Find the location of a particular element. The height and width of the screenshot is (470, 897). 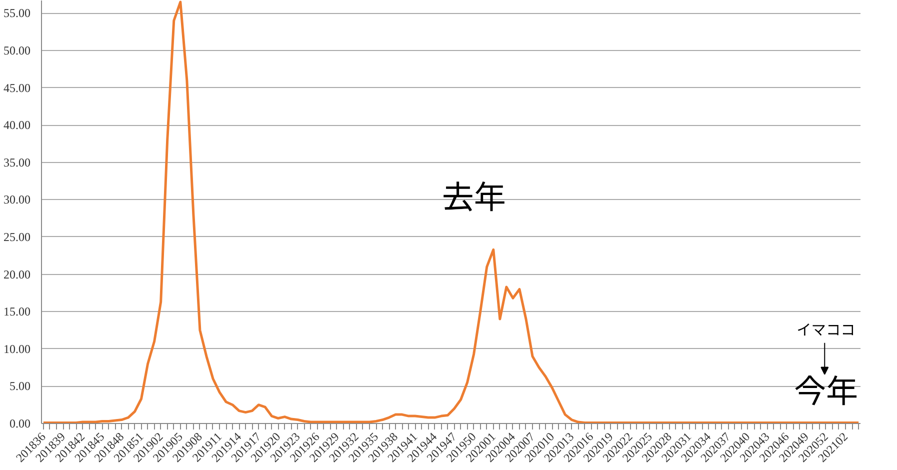

y-tick-label: 25.00 is located at coordinates (17, 237).